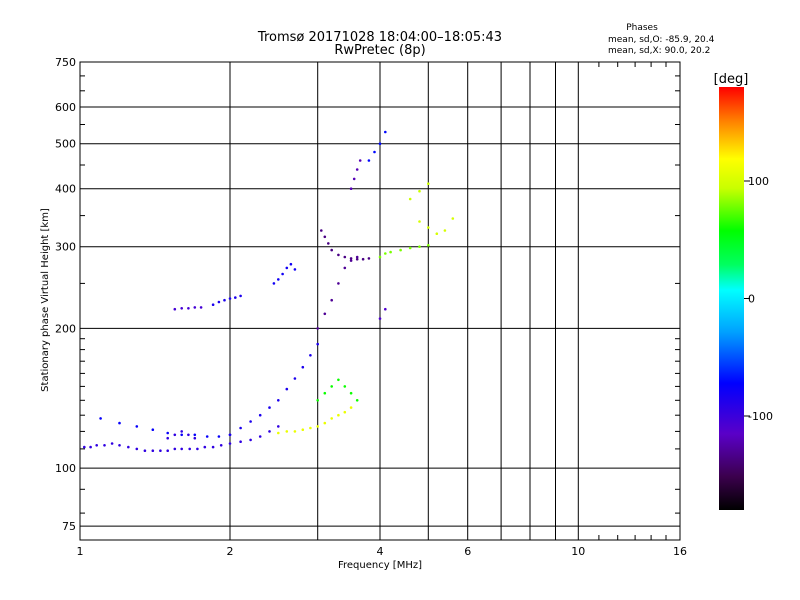 The image size is (800, 600). Describe the element at coordinates (380, 565) in the screenshot. I see `x-axis-label: Frequency [MHz]` at that location.